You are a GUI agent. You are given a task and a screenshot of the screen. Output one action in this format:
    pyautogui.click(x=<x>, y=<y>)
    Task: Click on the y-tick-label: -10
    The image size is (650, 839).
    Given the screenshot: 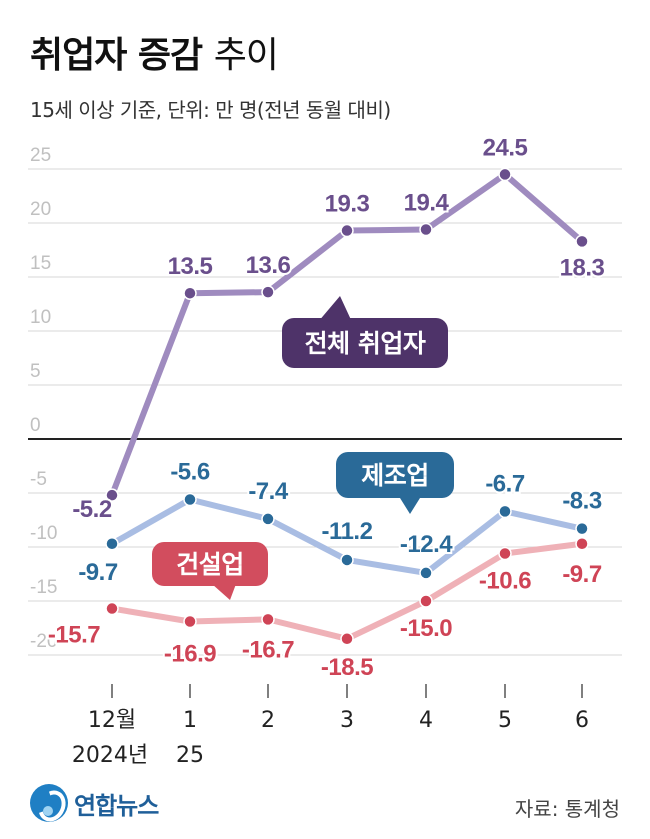 What is the action you would take?
    pyautogui.click(x=43, y=533)
    